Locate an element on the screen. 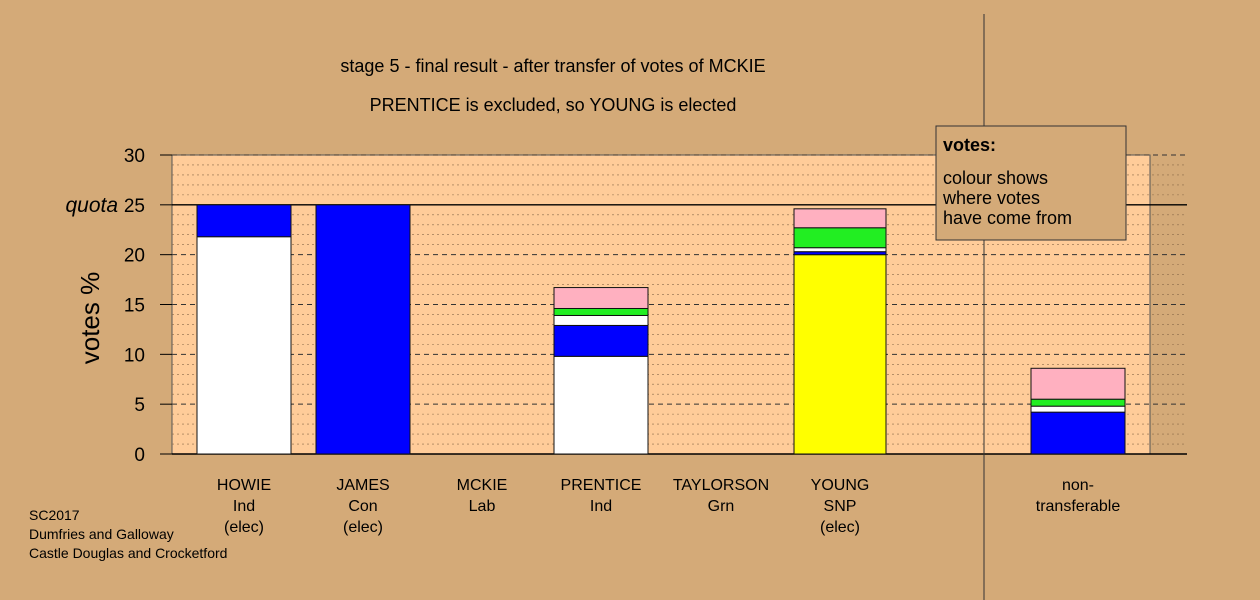 The height and width of the screenshot is (600, 1260). footer-election: SC2017 is located at coordinates (54, 515).